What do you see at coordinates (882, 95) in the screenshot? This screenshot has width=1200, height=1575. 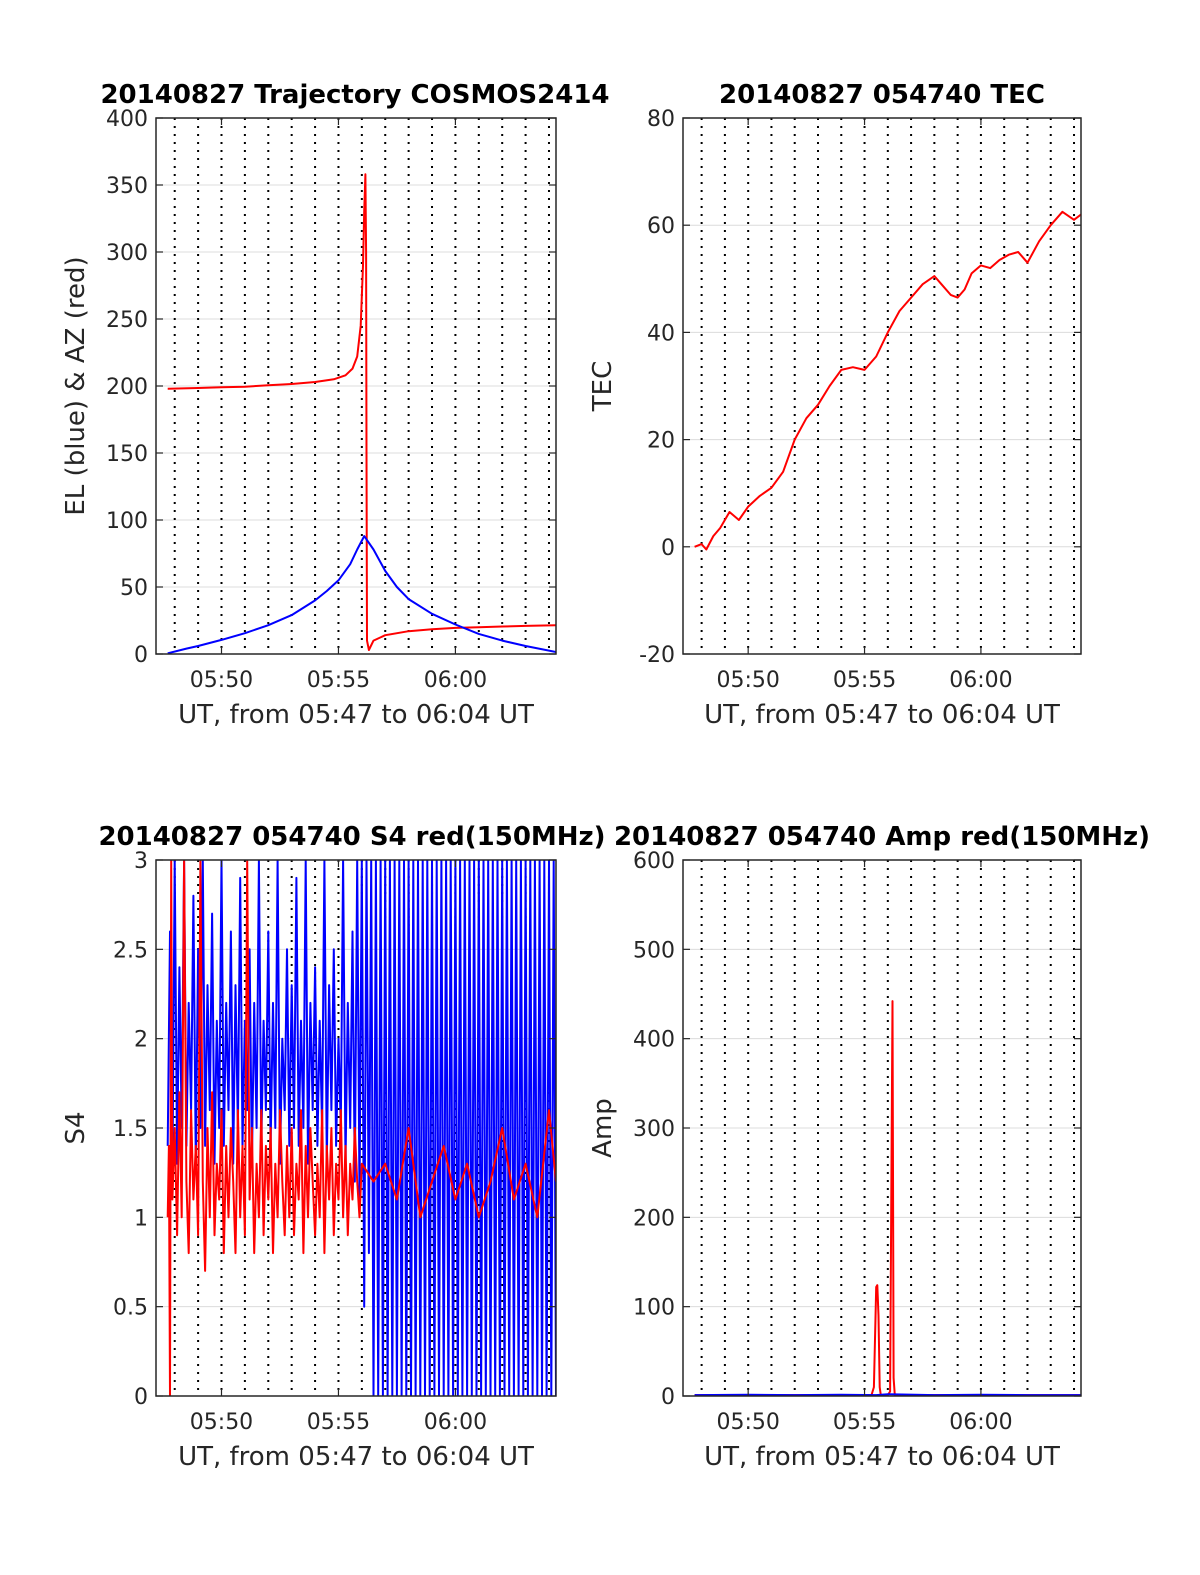 I see `chart-title: 20140827 054740 TEC` at bounding box center [882, 95].